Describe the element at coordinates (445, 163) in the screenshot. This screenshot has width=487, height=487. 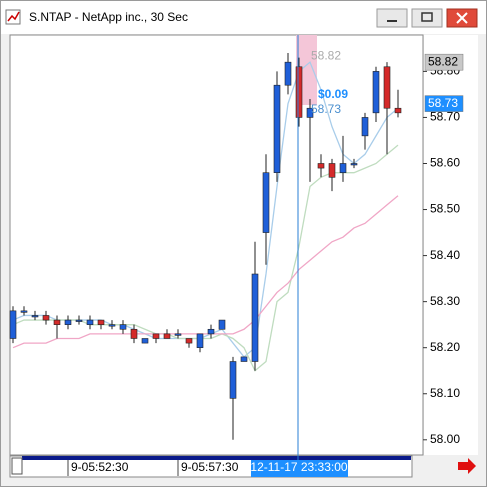
I see `y-tick-label: 58.60` at that location.